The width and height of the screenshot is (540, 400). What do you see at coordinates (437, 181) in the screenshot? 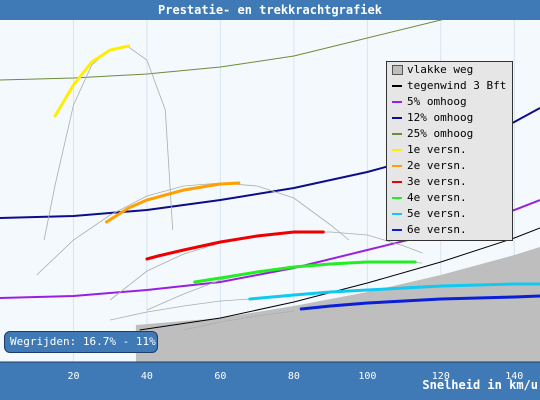
I see `legend-label: 3e versn.` at bounding box center [437, 181].